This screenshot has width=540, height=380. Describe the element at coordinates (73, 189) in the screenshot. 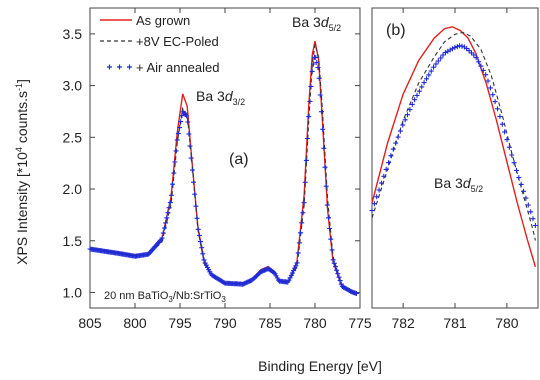

I see `y-tick-label: 2.0` at that location.